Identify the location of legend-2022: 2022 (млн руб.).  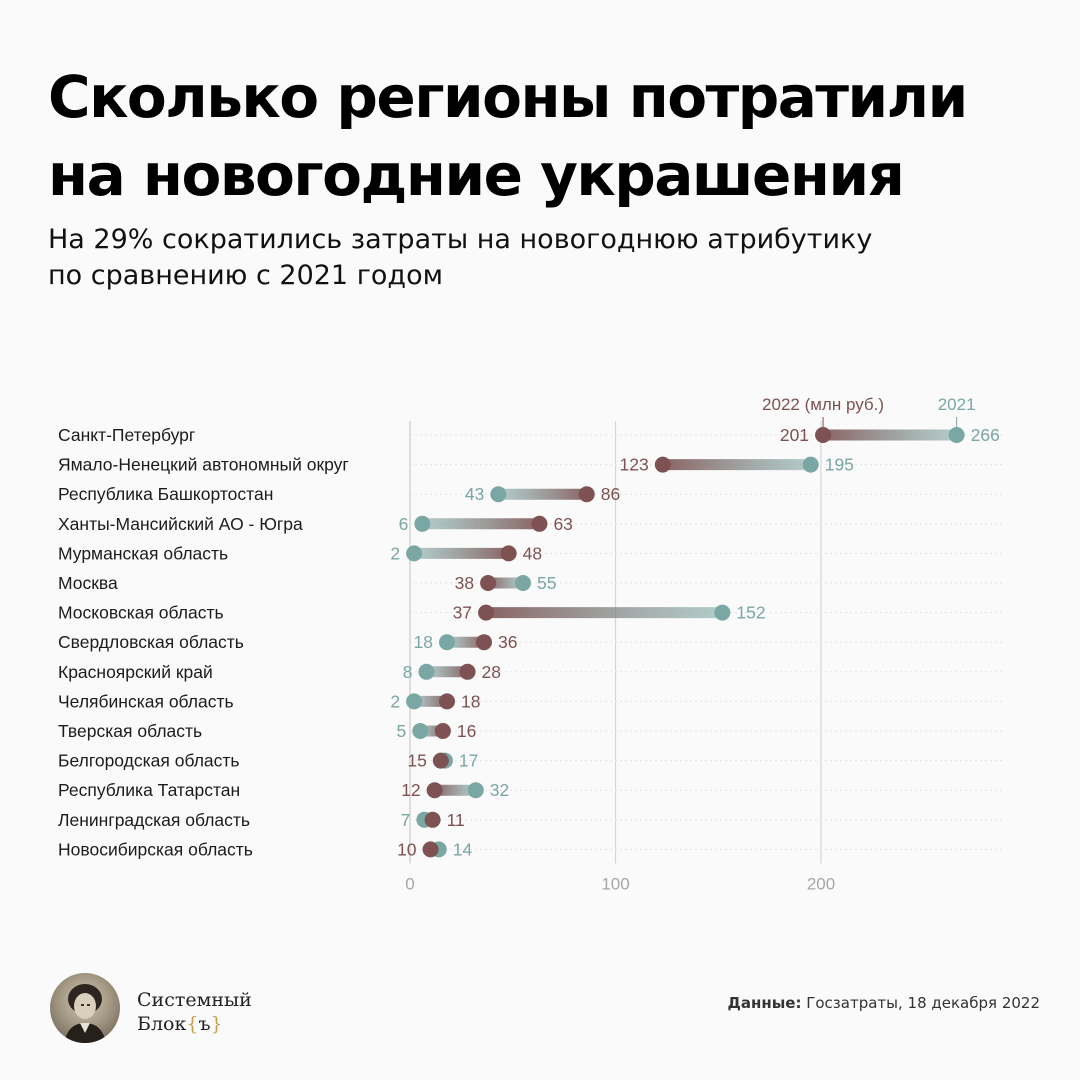
(823, 404).